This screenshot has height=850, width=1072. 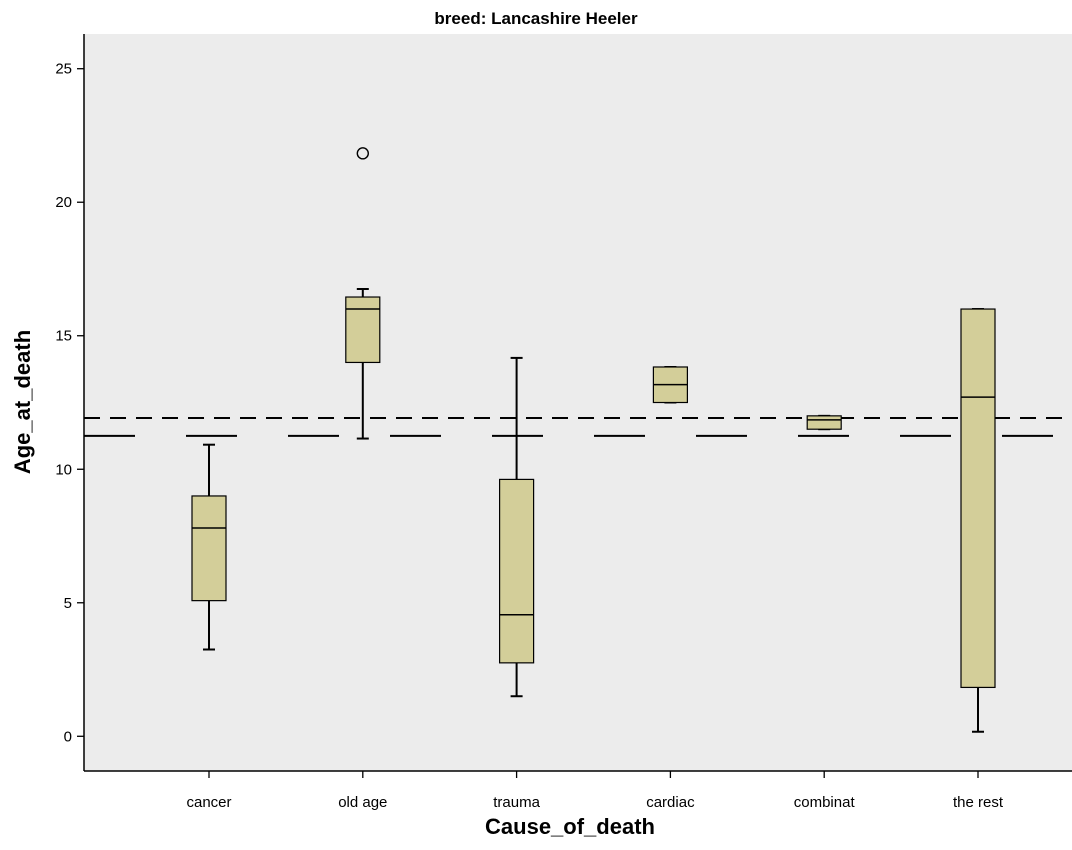 What do you see at coordinates (209, 548) in the screenshot?
I see `box-cancer` at bounding box center [209, 548].